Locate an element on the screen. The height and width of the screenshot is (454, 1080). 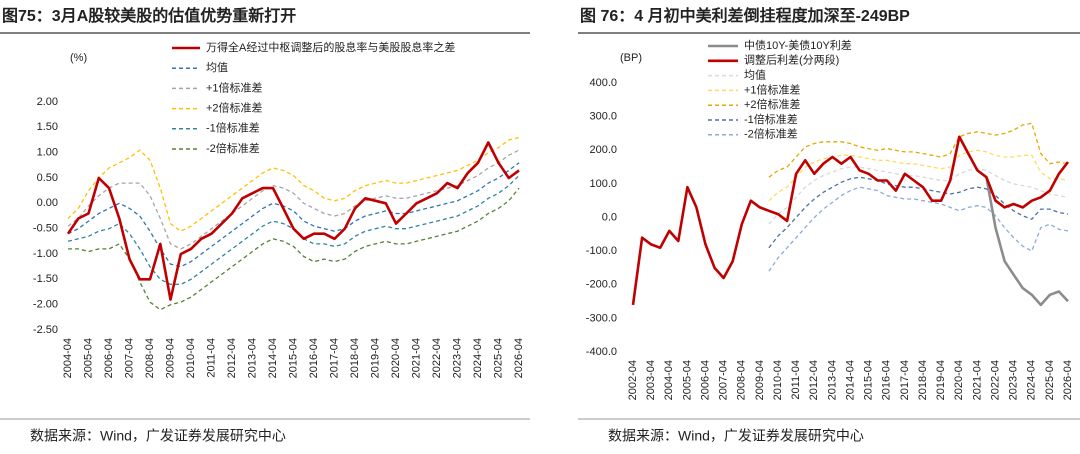
y-tick-label: 0.0 is located at coordinates (609, 217).